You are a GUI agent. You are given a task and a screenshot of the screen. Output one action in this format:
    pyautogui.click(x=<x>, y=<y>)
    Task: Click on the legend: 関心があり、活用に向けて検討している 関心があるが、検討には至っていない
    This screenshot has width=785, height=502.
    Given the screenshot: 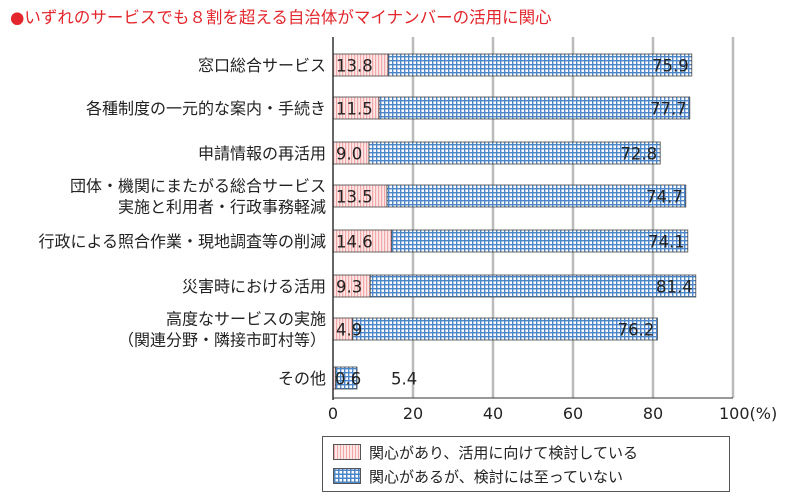 What is the action you would take?
    pyautogui.click(x=526, y=464)
    